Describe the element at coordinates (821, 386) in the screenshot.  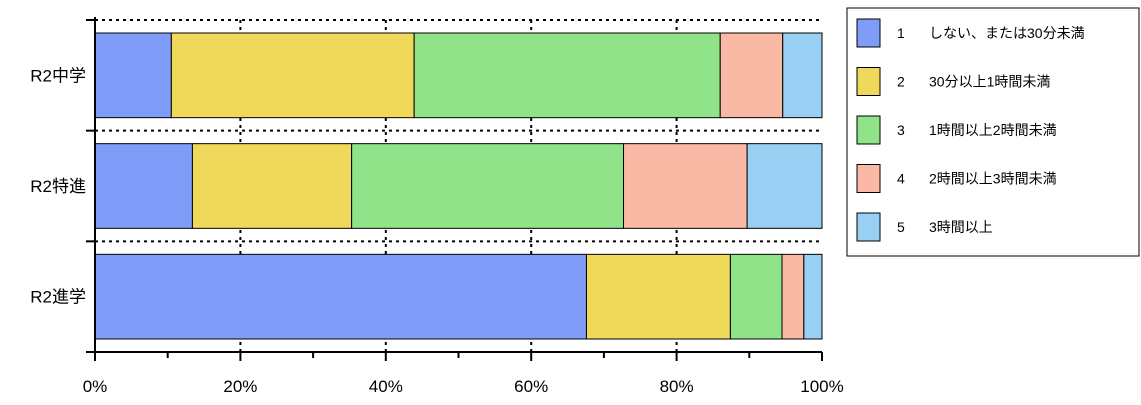
I see `x-tick-label: 100%` at that location.